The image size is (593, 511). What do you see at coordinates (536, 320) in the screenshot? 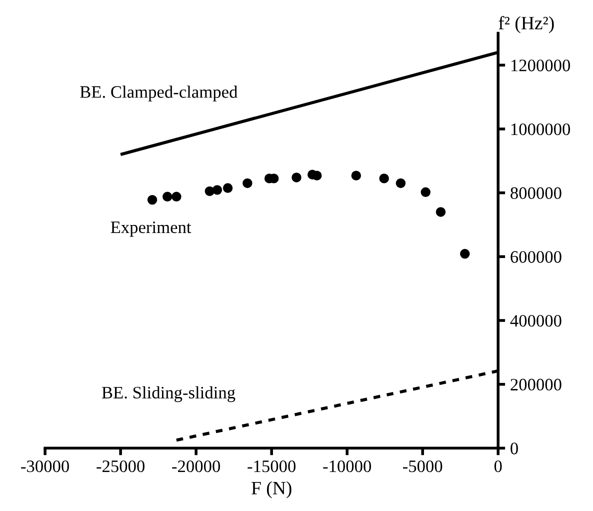
I see `y-tick-label: 400000` at bounding box center [536, 320].